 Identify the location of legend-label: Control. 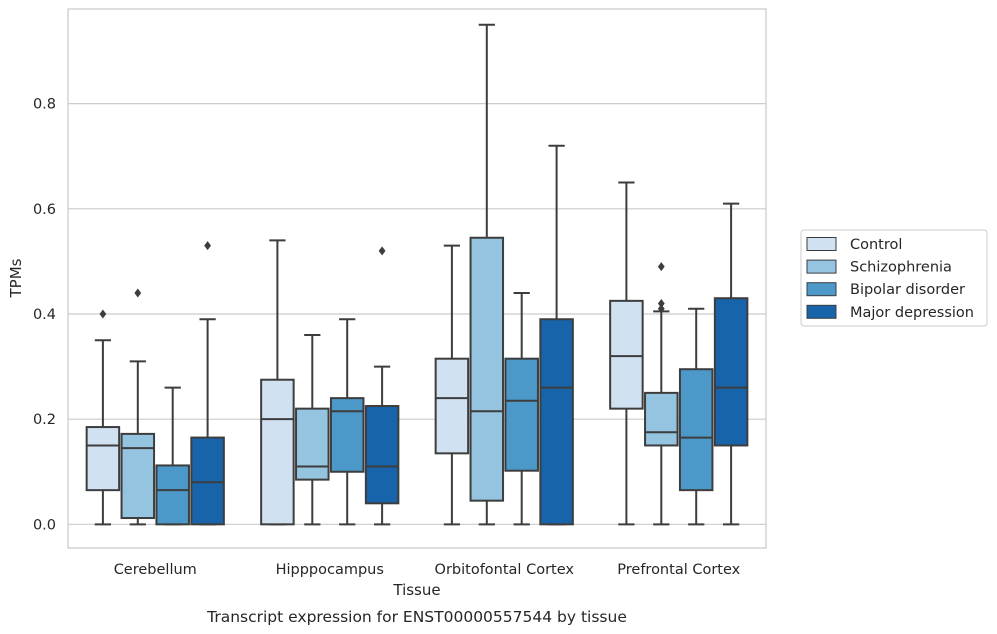
(876, 245).